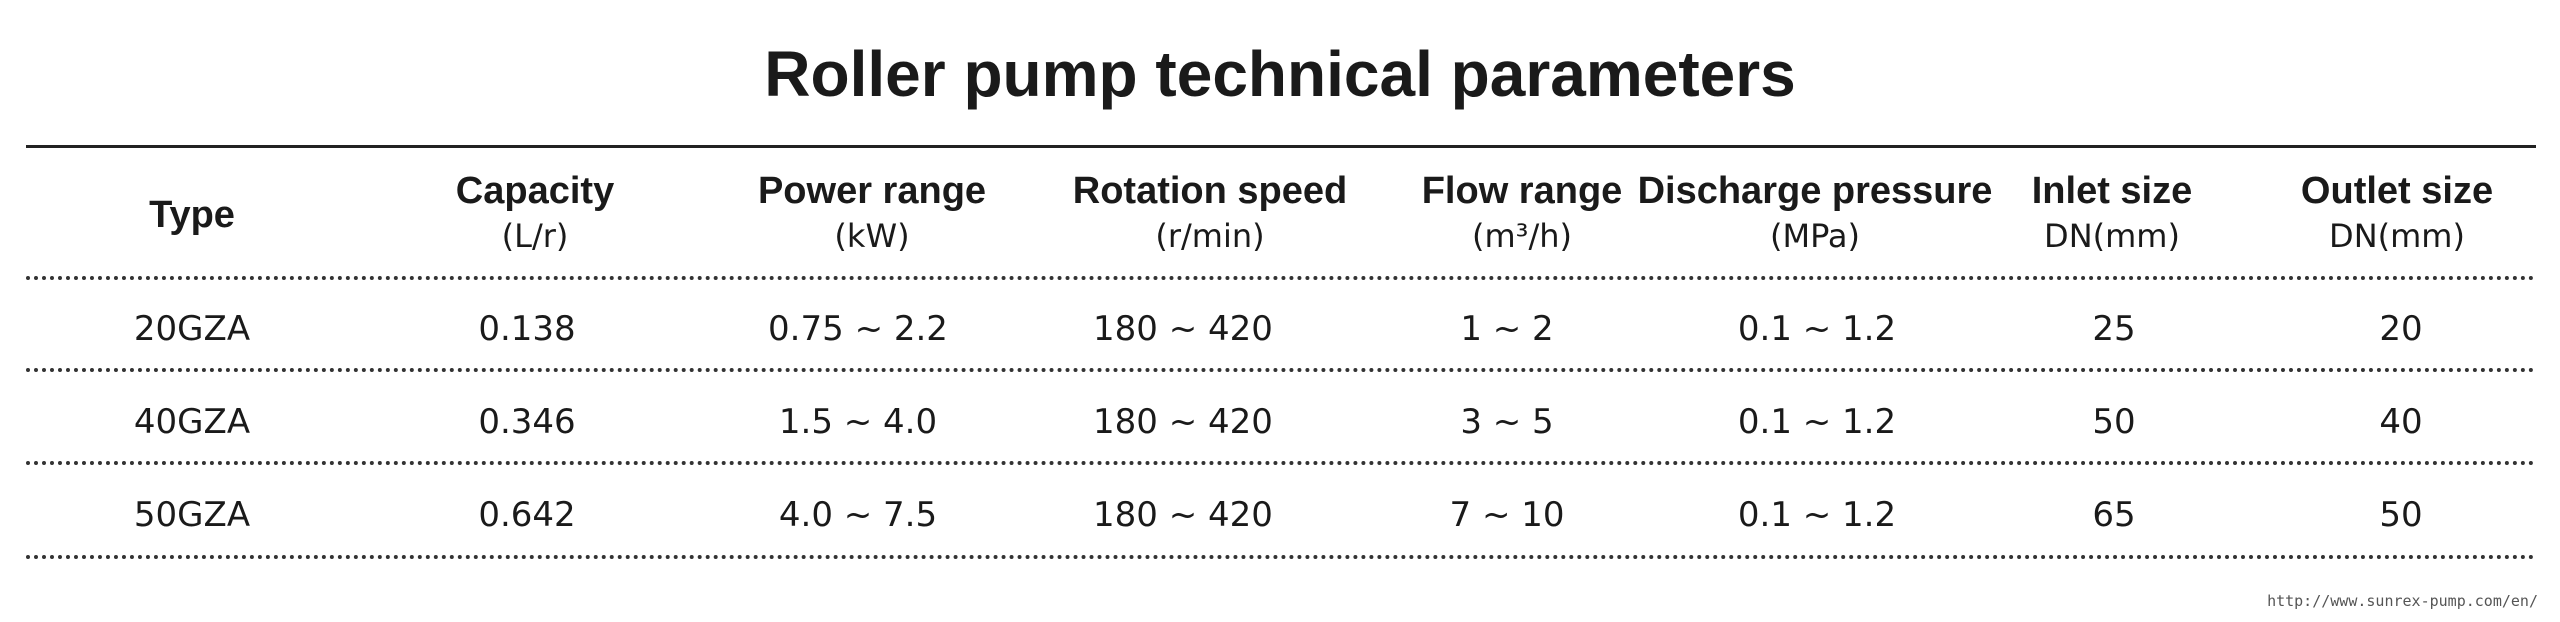 This screenshot has height=622, width=2560. Describe the element at coordinates (527, 329) in the screenshot. I see `cell-capacity: 0.138` at that location.